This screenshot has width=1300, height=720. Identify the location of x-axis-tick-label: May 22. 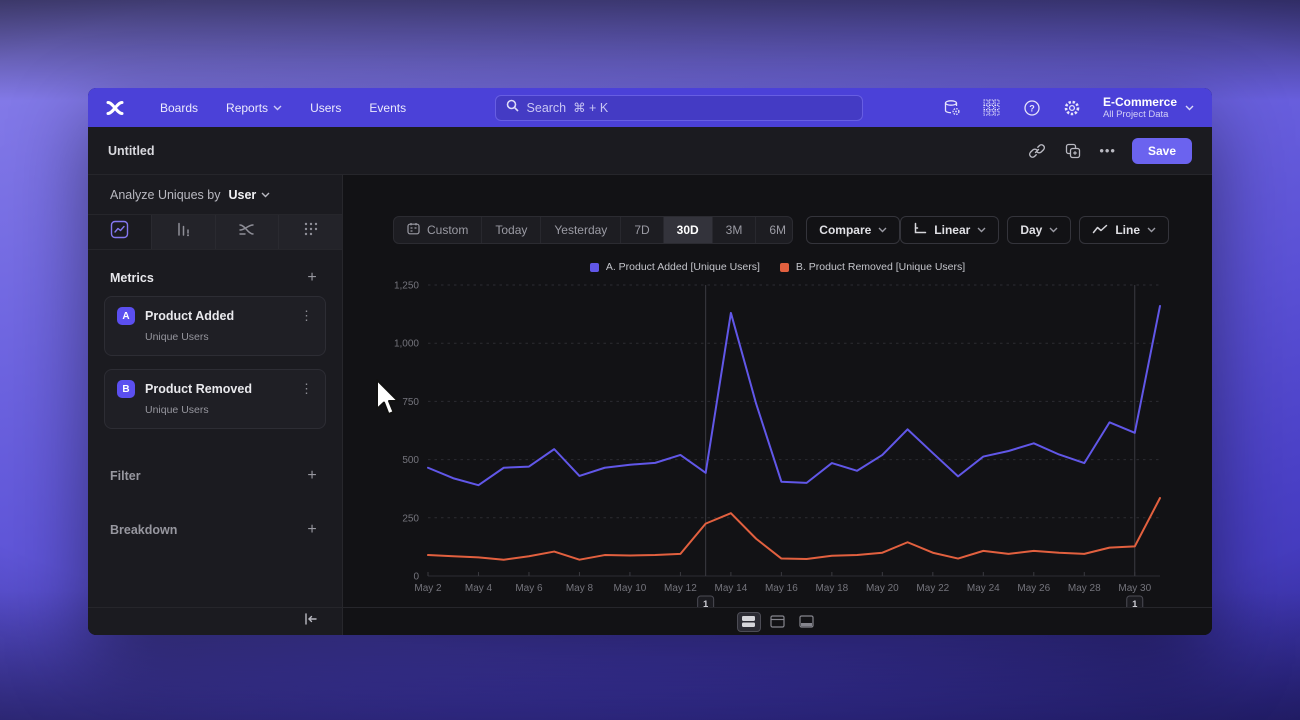
(932, 588).